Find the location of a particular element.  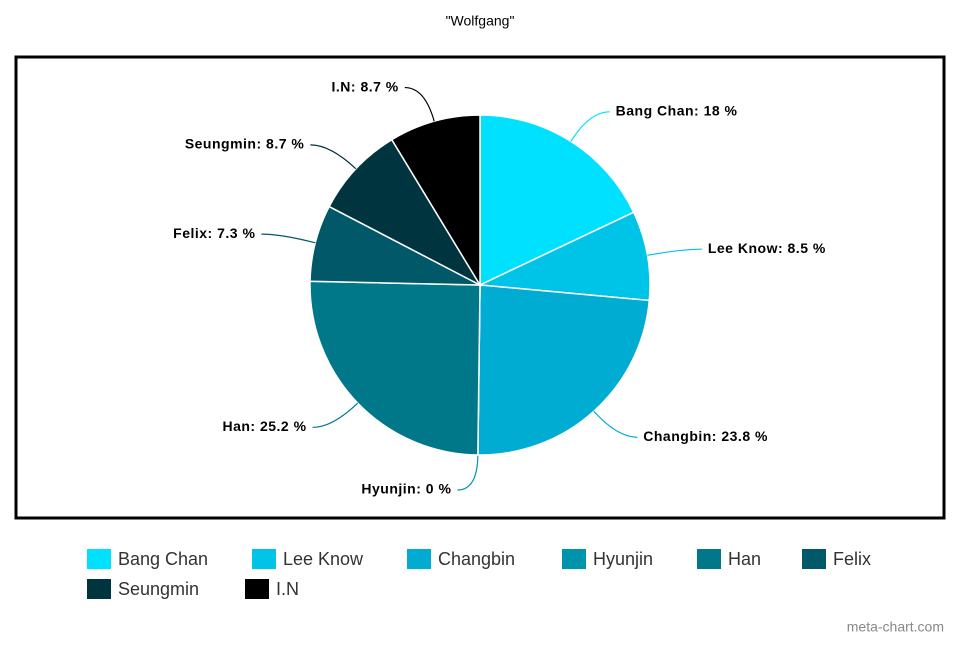

legend-label: Seungmin is located at coordinates (158, 589).